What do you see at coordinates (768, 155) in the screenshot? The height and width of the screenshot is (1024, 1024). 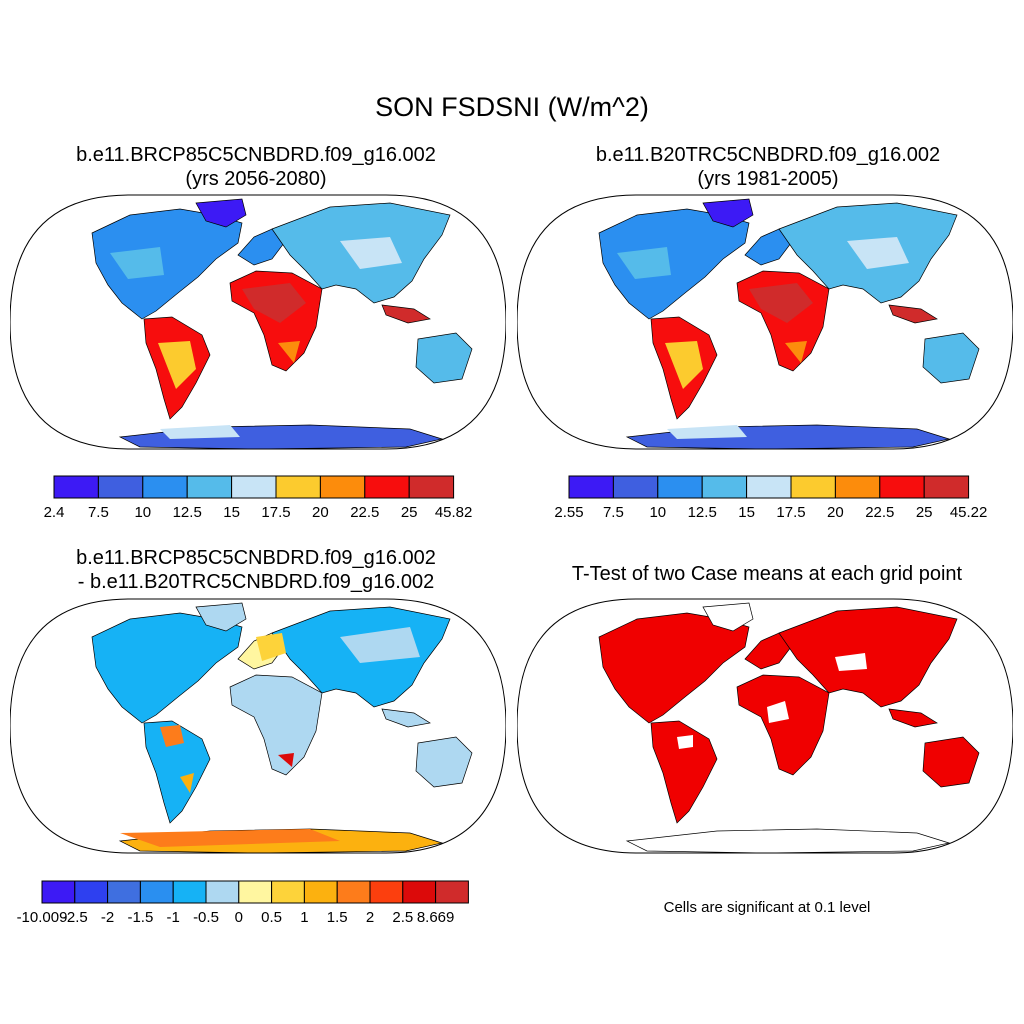 I see `panel-2-title-line-1: b.e11.B20TRC5CNBDRD.f09_g16.002` at bounding box center [768, 155].